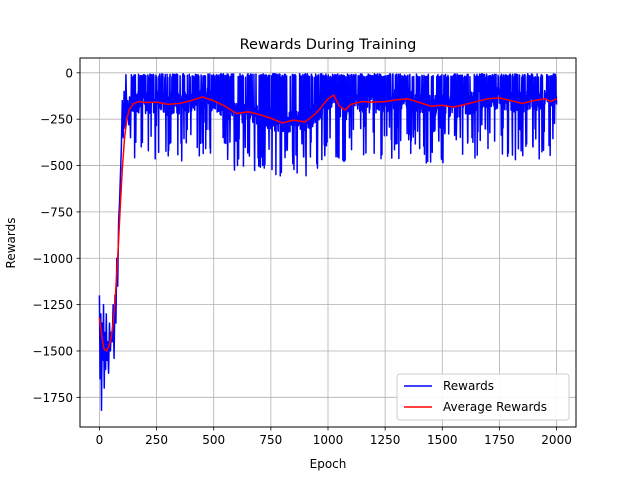 The width and height of the screenshot is (640, 484). What do you see at coordinates (52, 398) in the screenshot?
I see `y-tick-label: −1750` at bounding box center [52, 398].